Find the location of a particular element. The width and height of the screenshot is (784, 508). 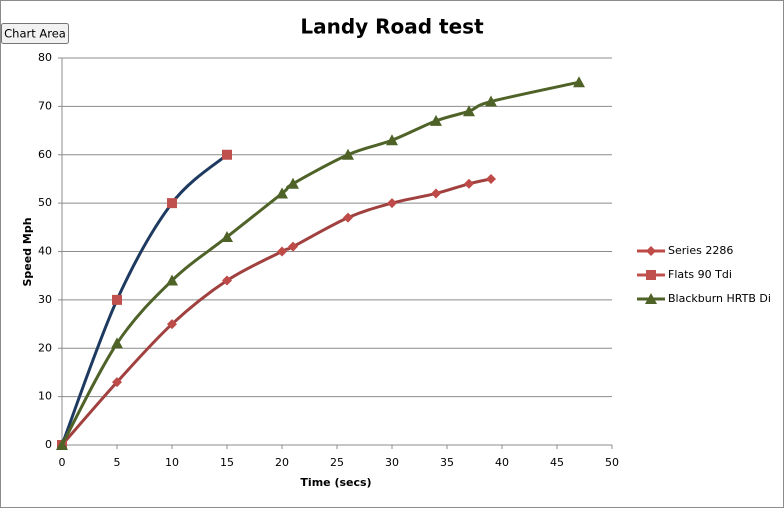

tooltip: Chart Area is located at coordinates (35, 33).